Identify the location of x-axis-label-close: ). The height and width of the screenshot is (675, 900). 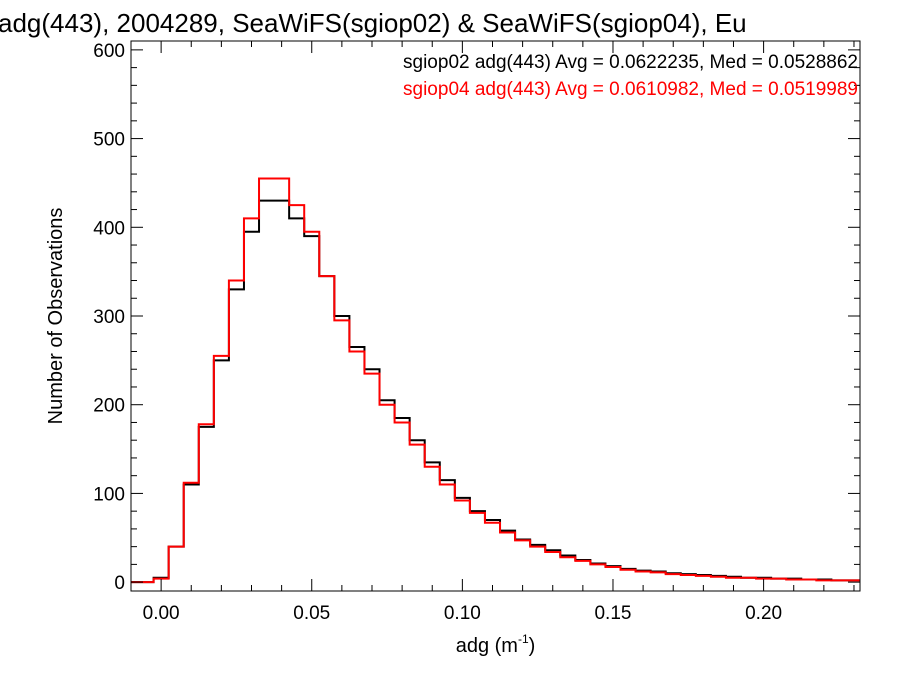
(532, 646).